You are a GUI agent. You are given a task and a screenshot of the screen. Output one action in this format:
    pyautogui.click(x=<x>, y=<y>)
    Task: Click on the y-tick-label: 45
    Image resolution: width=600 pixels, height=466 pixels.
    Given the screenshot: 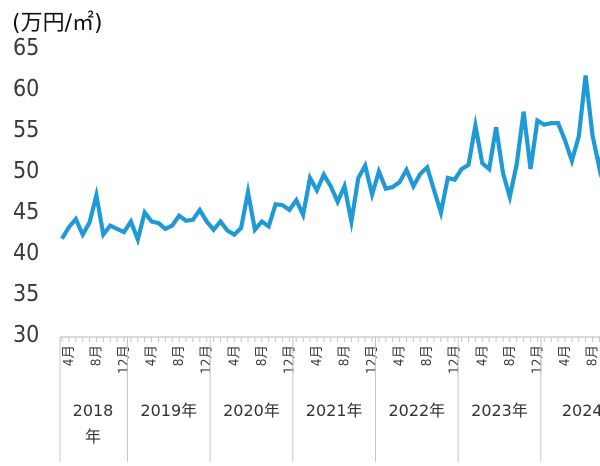 What is the action you would take?
    pyautogui.click(x=26, y=212)
    